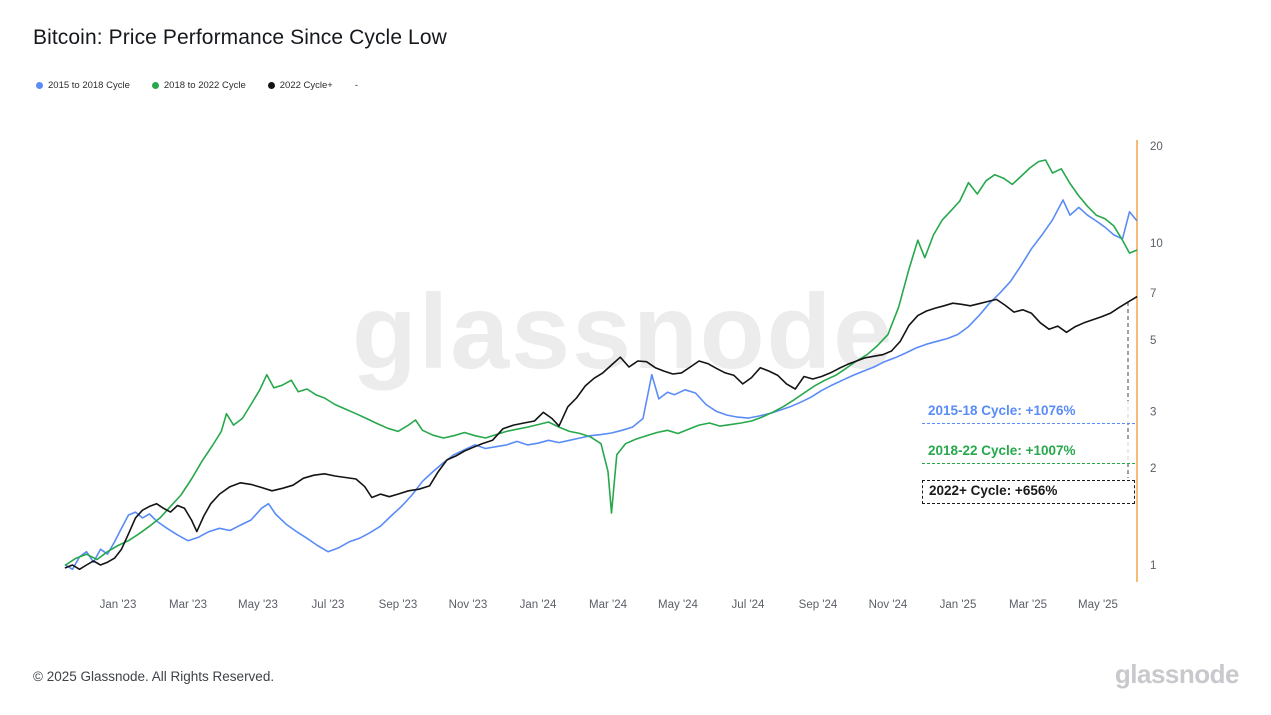 This screenshot has height=715, width=1271. I want to click on x-axis-tick-label: Nov '24, so click(888, 605).